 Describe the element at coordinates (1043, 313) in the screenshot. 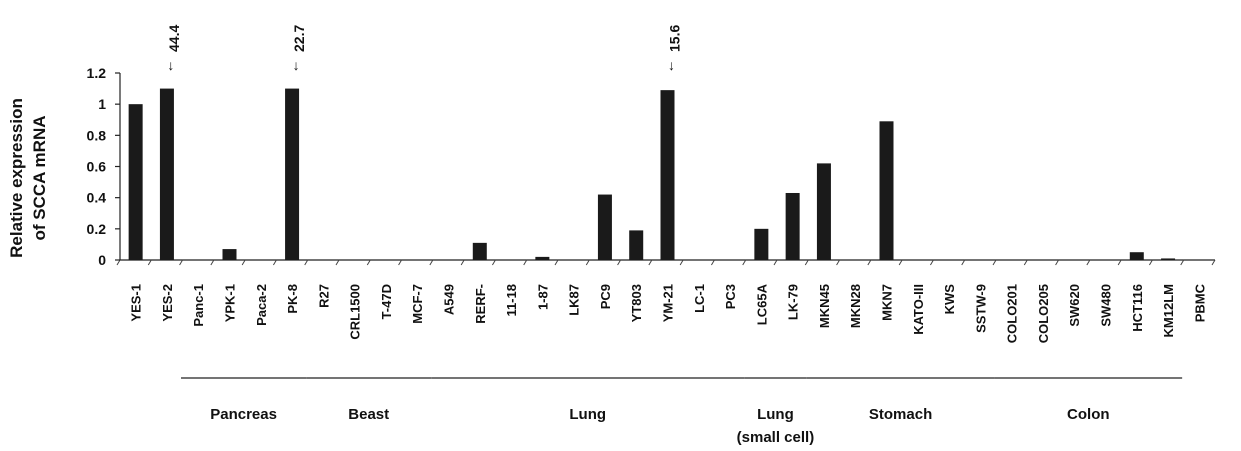

I see `x-tick-label: COLO205` at that location.